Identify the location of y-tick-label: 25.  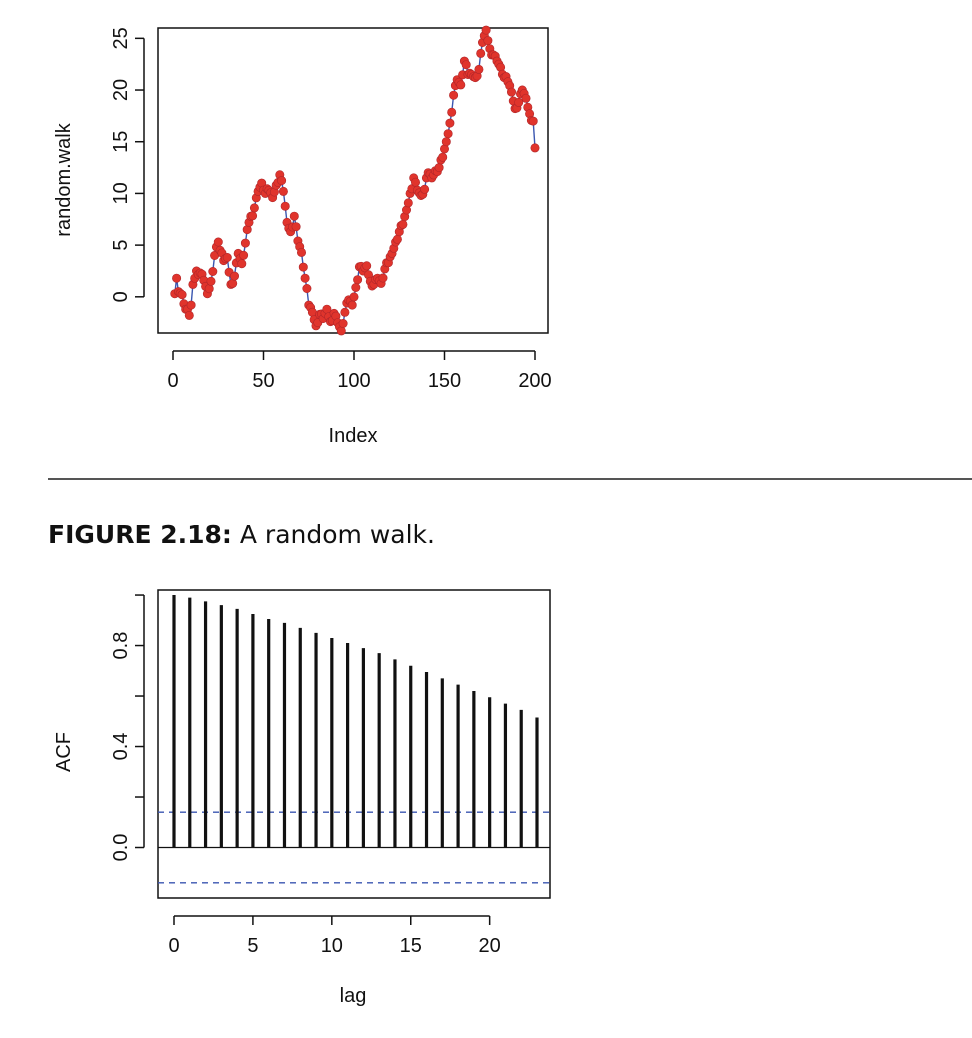
(121, 38).